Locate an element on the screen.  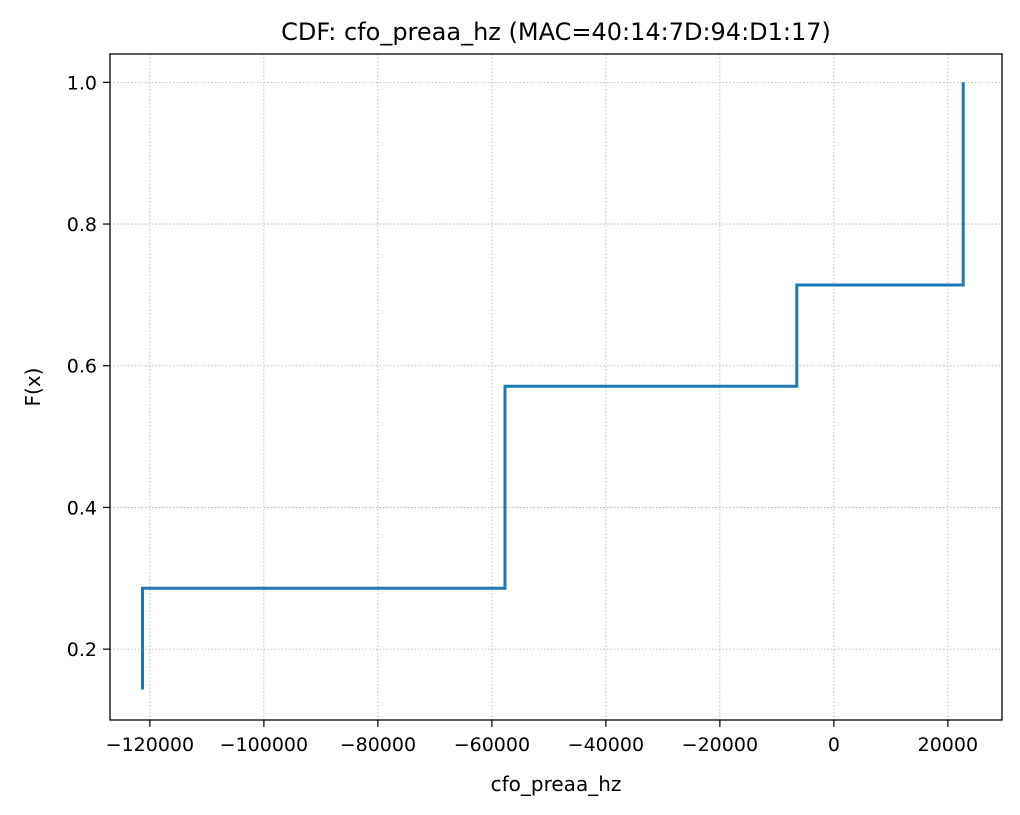
x-tick-label: −40000 is located at coordinates (606, 745).